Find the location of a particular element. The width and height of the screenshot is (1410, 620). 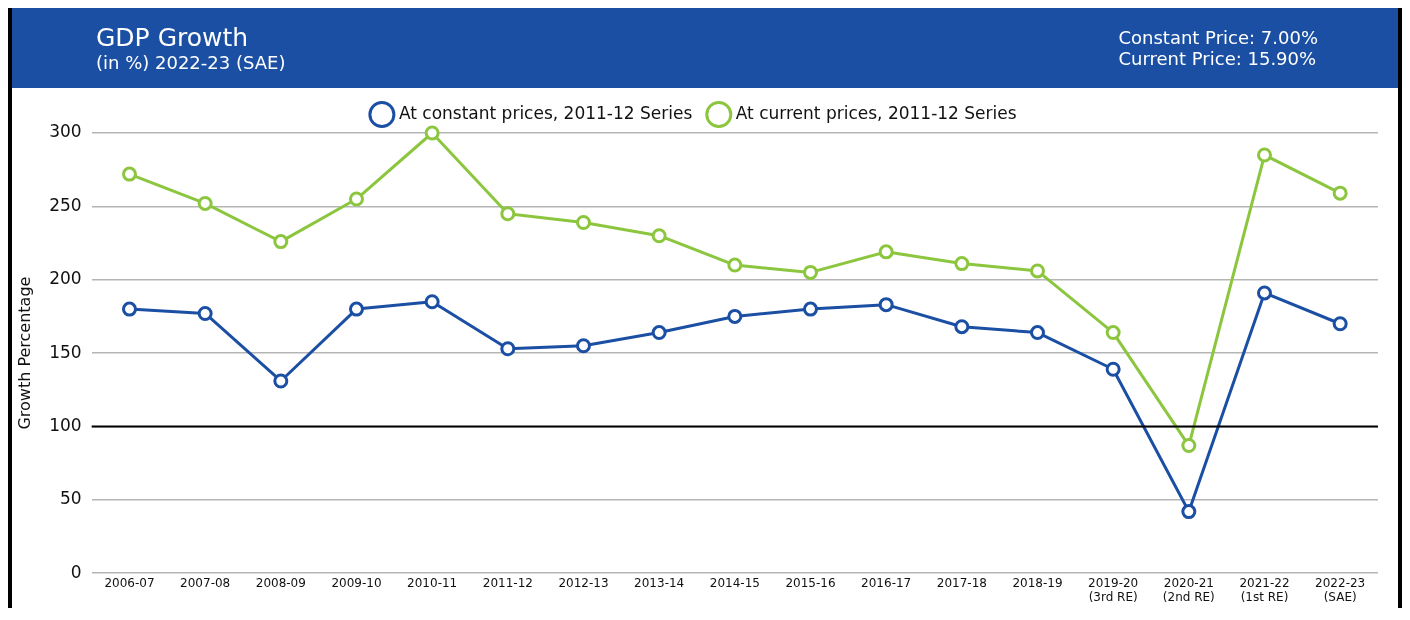

y-tick-label: 100 is located at coordinates (65, 424).